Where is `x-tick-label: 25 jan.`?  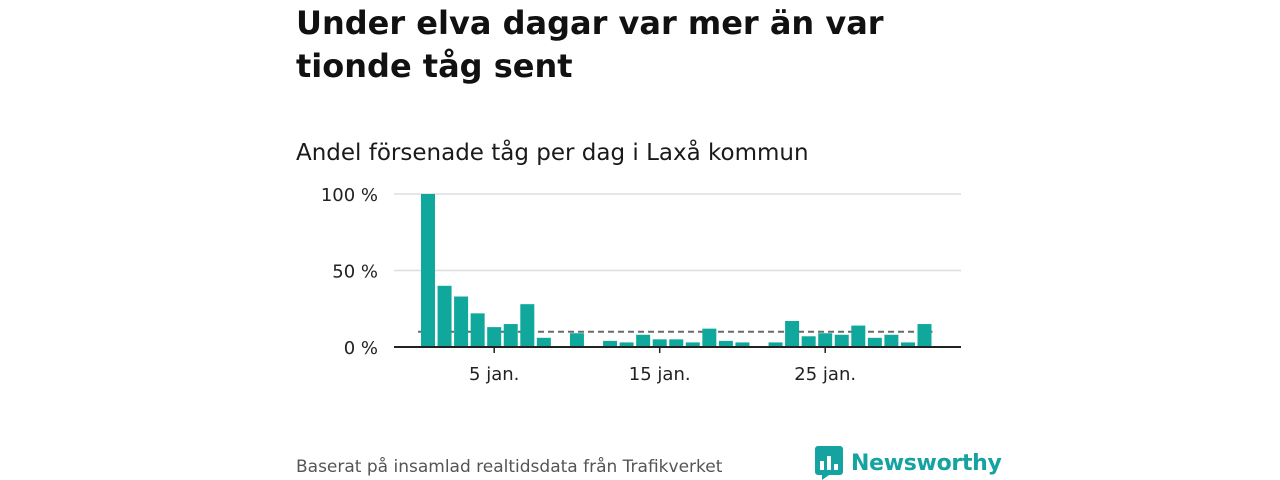
x-tick-label: 25 jan. is located at coordinates (825, 374).